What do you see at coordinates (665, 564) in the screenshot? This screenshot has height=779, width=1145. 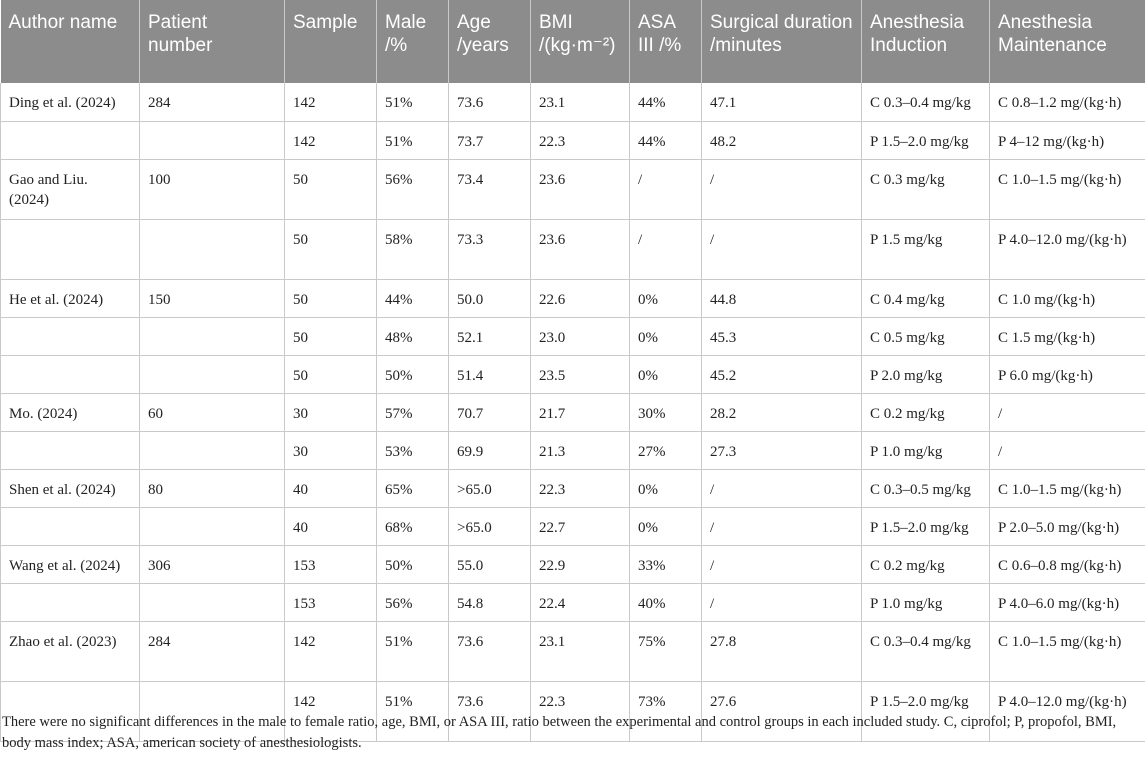 I see `cell-asa: 33%` at bounding box center [665, 564].